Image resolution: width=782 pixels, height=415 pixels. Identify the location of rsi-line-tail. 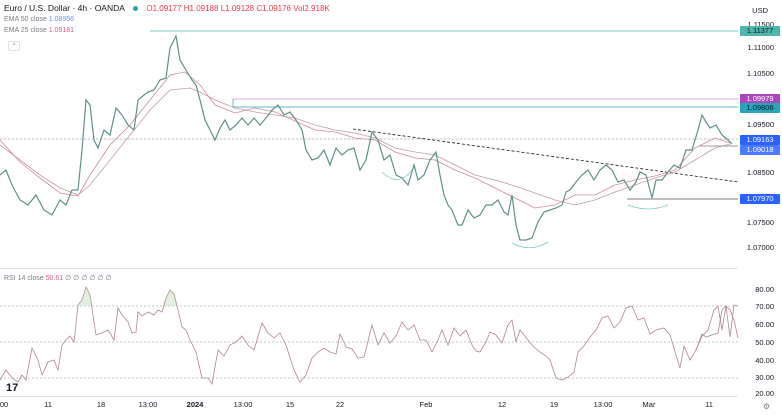
(717, 328).